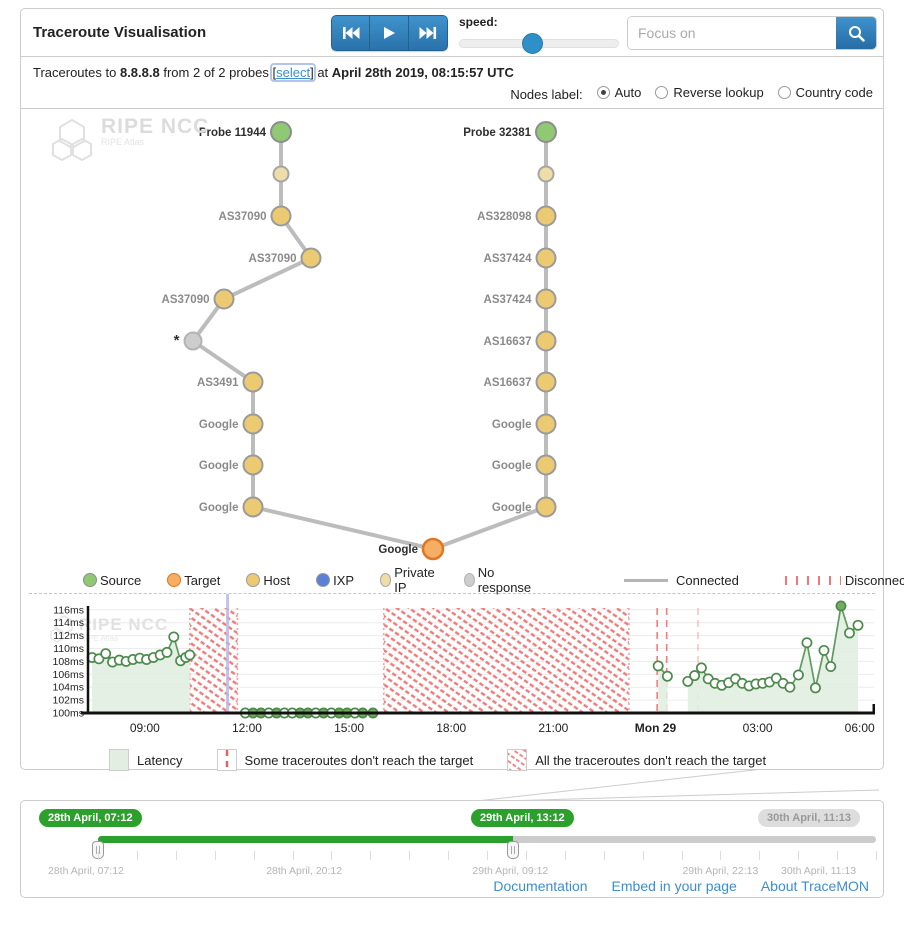  I want to click on footer-link-embed-in-your-page: Embed in your page, so click(674, 886).